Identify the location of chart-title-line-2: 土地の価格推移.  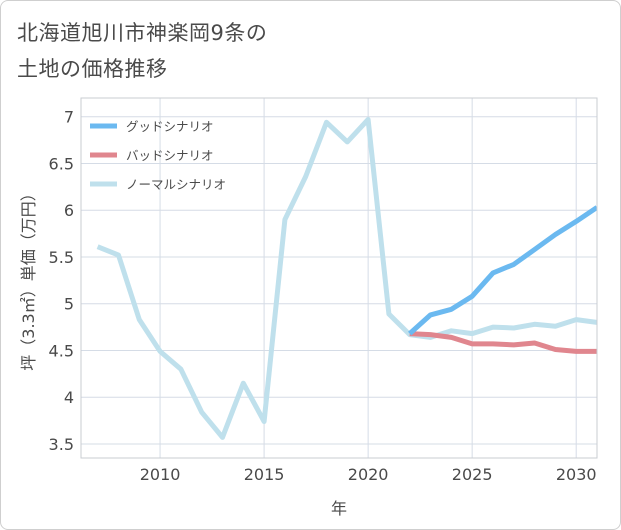
(92, 69).